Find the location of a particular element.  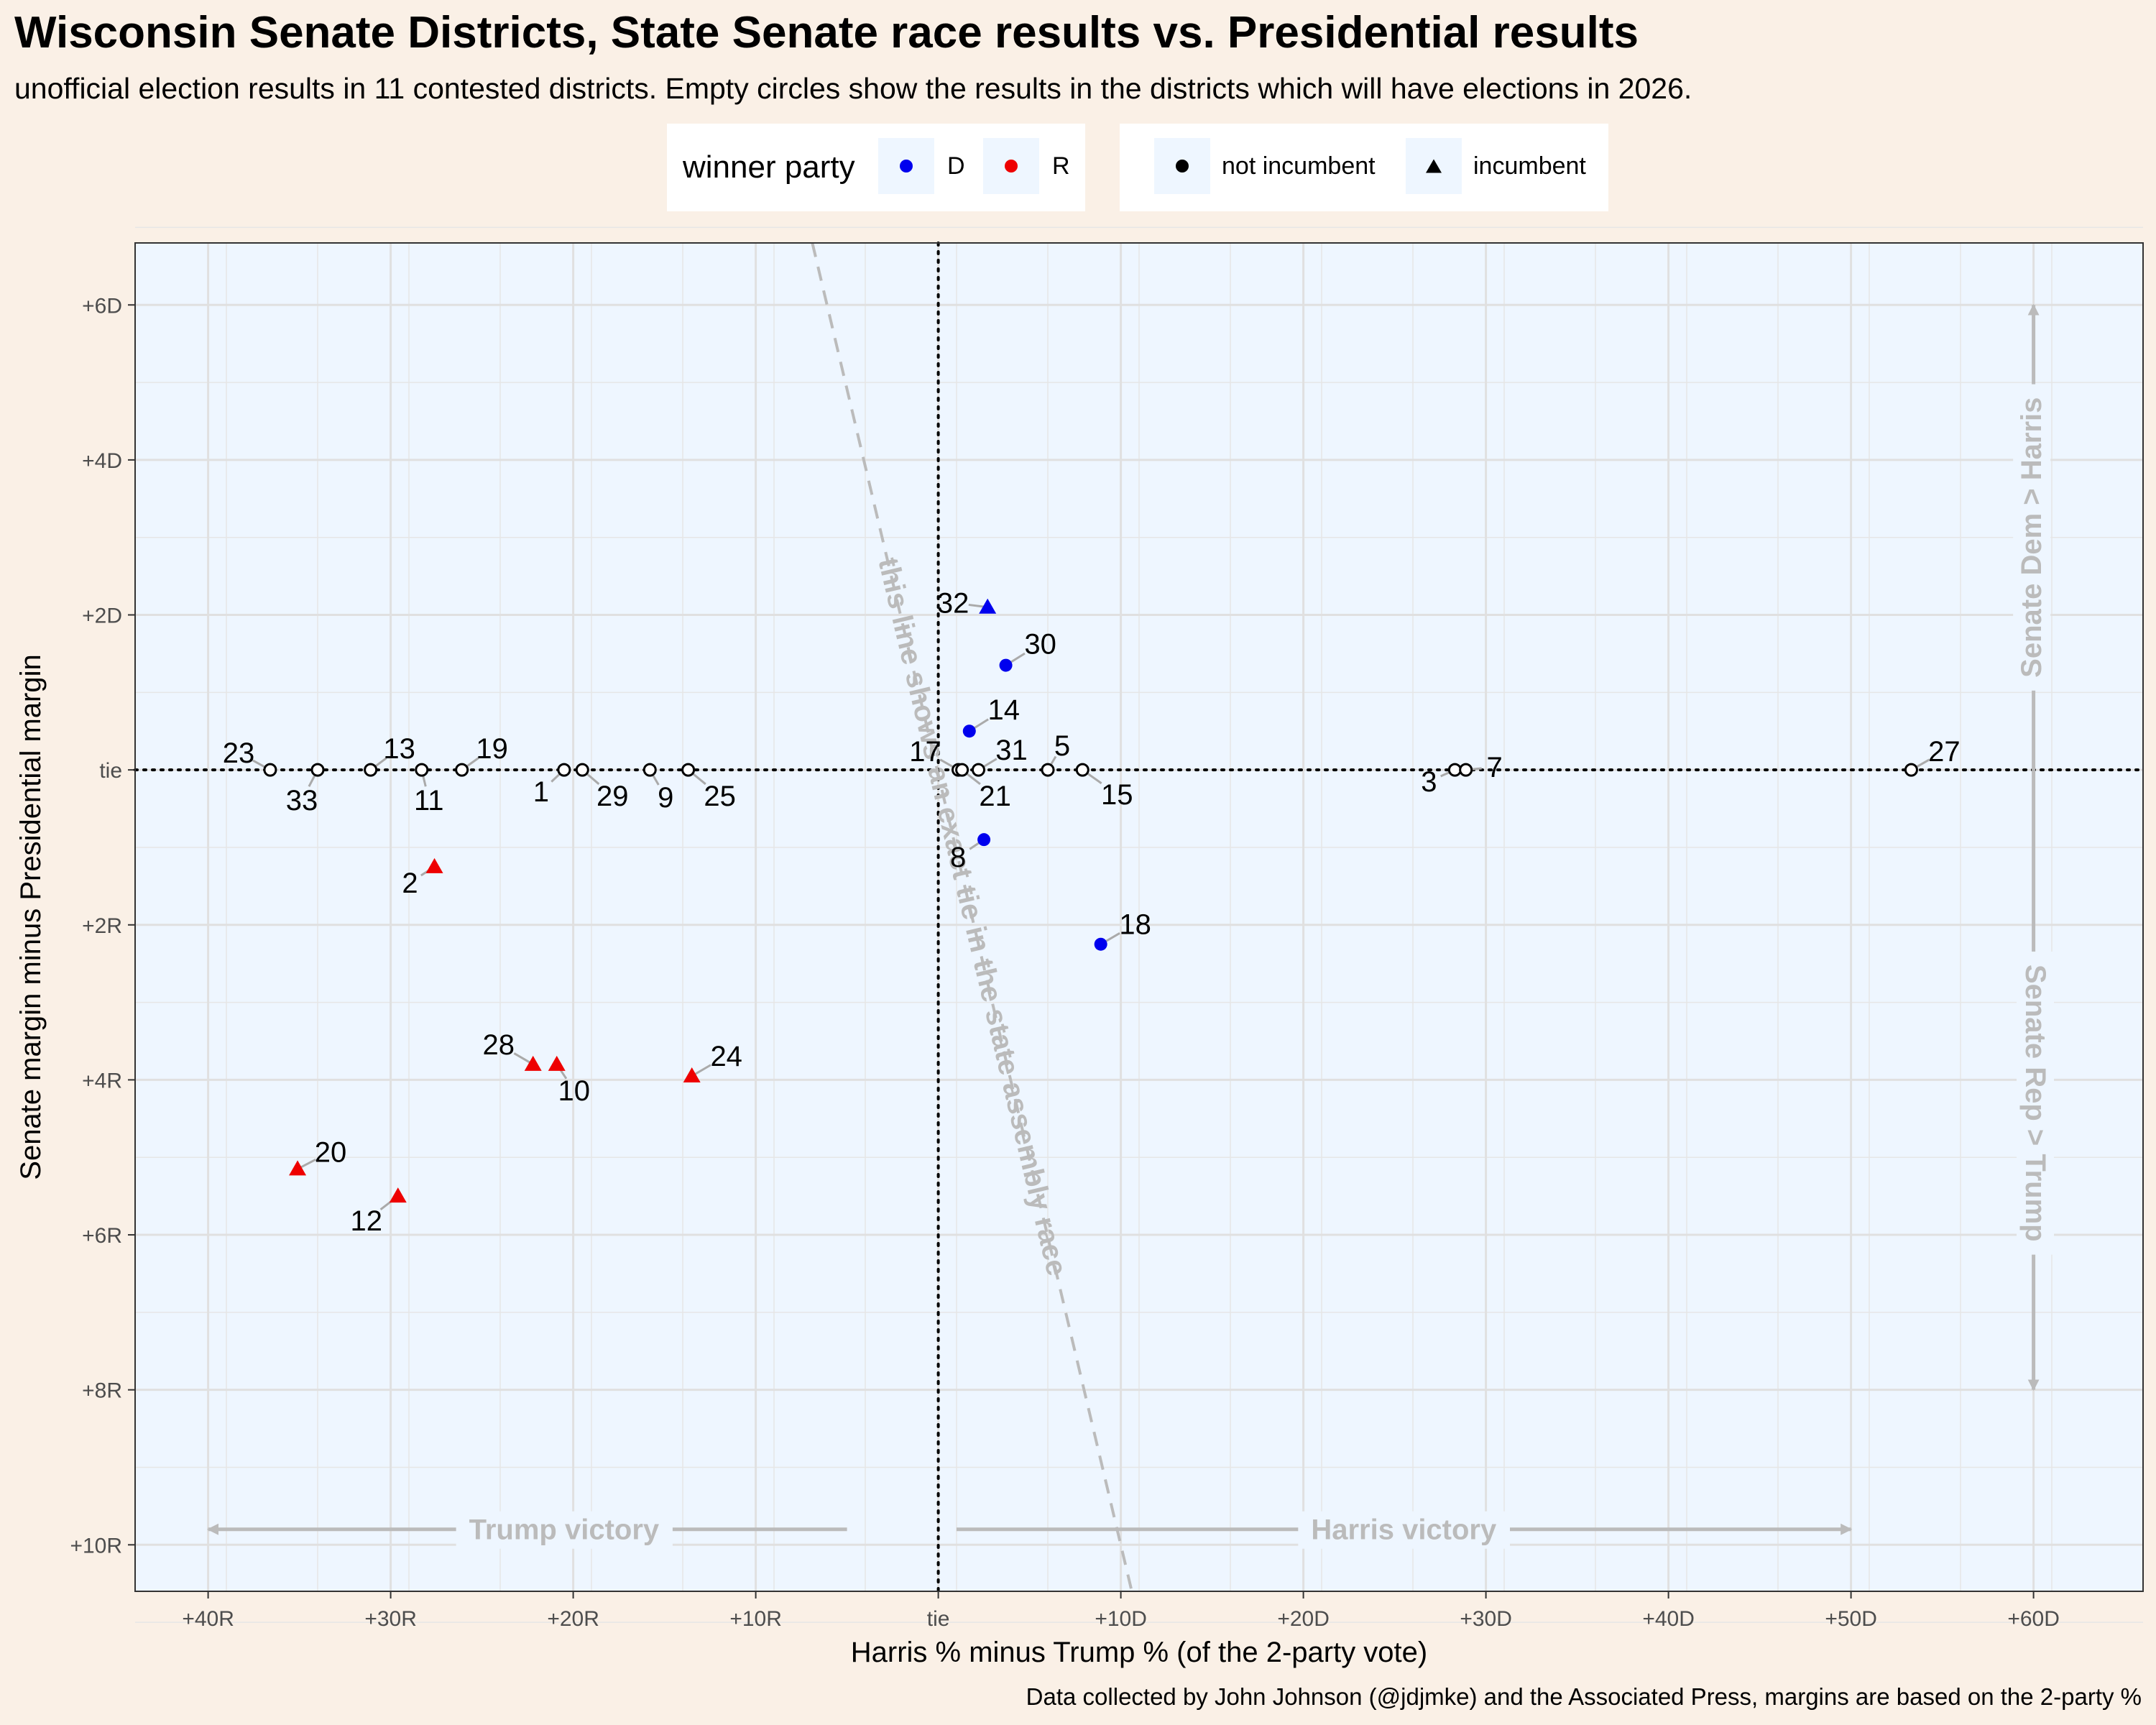

legend-label-incumbent: incumbent is located at coordinates (1530, 166).